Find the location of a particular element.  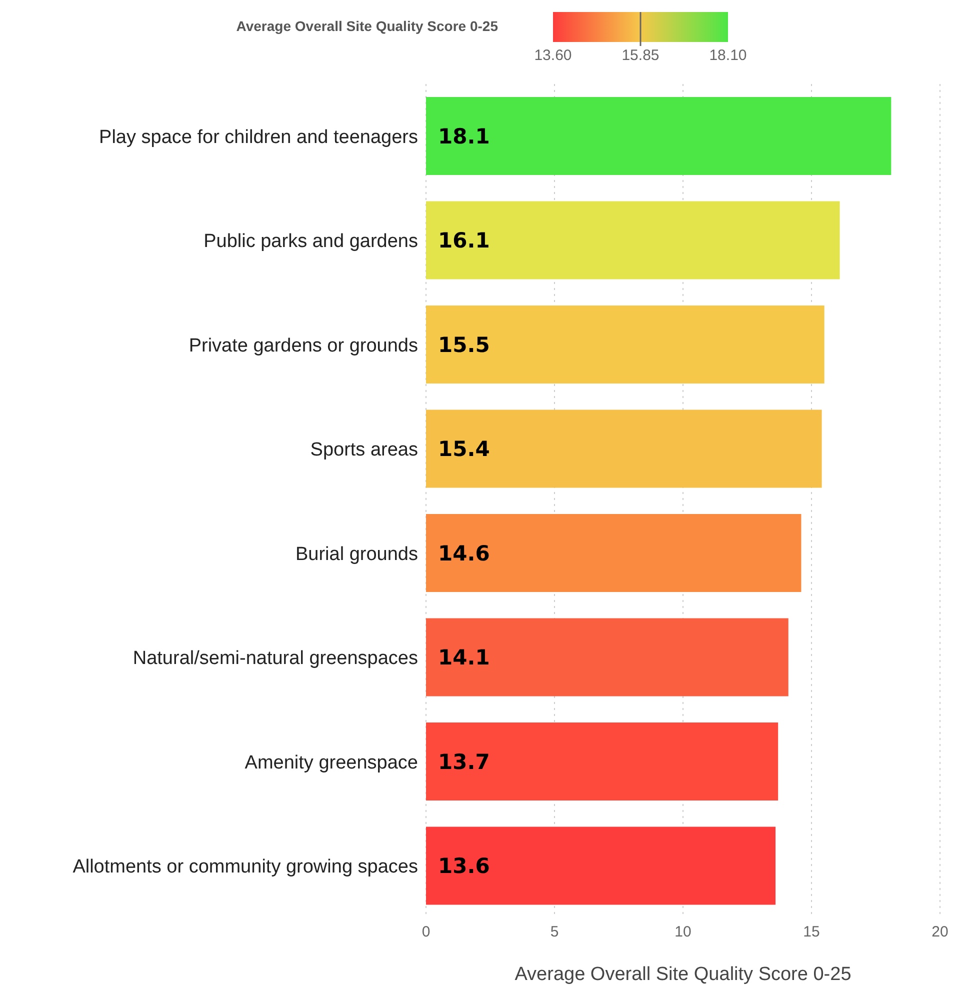

color-bar-title: Average Overall Site Quality Score 0-25 is located at coordinates (367, 26).